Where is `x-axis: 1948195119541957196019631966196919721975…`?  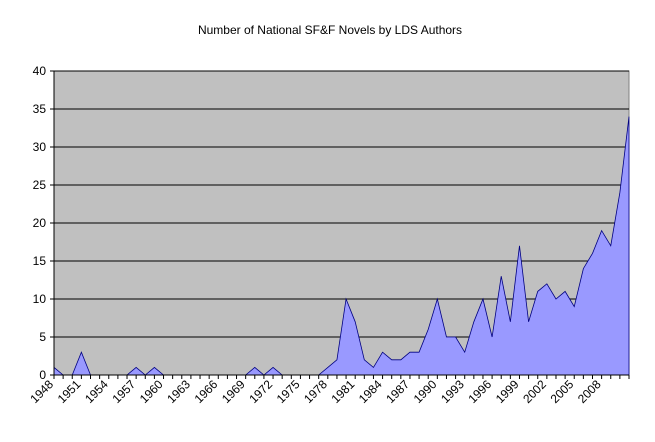
x-axis: 1948195119541957196019631966196919721975… is located at coordinates (328, 390).